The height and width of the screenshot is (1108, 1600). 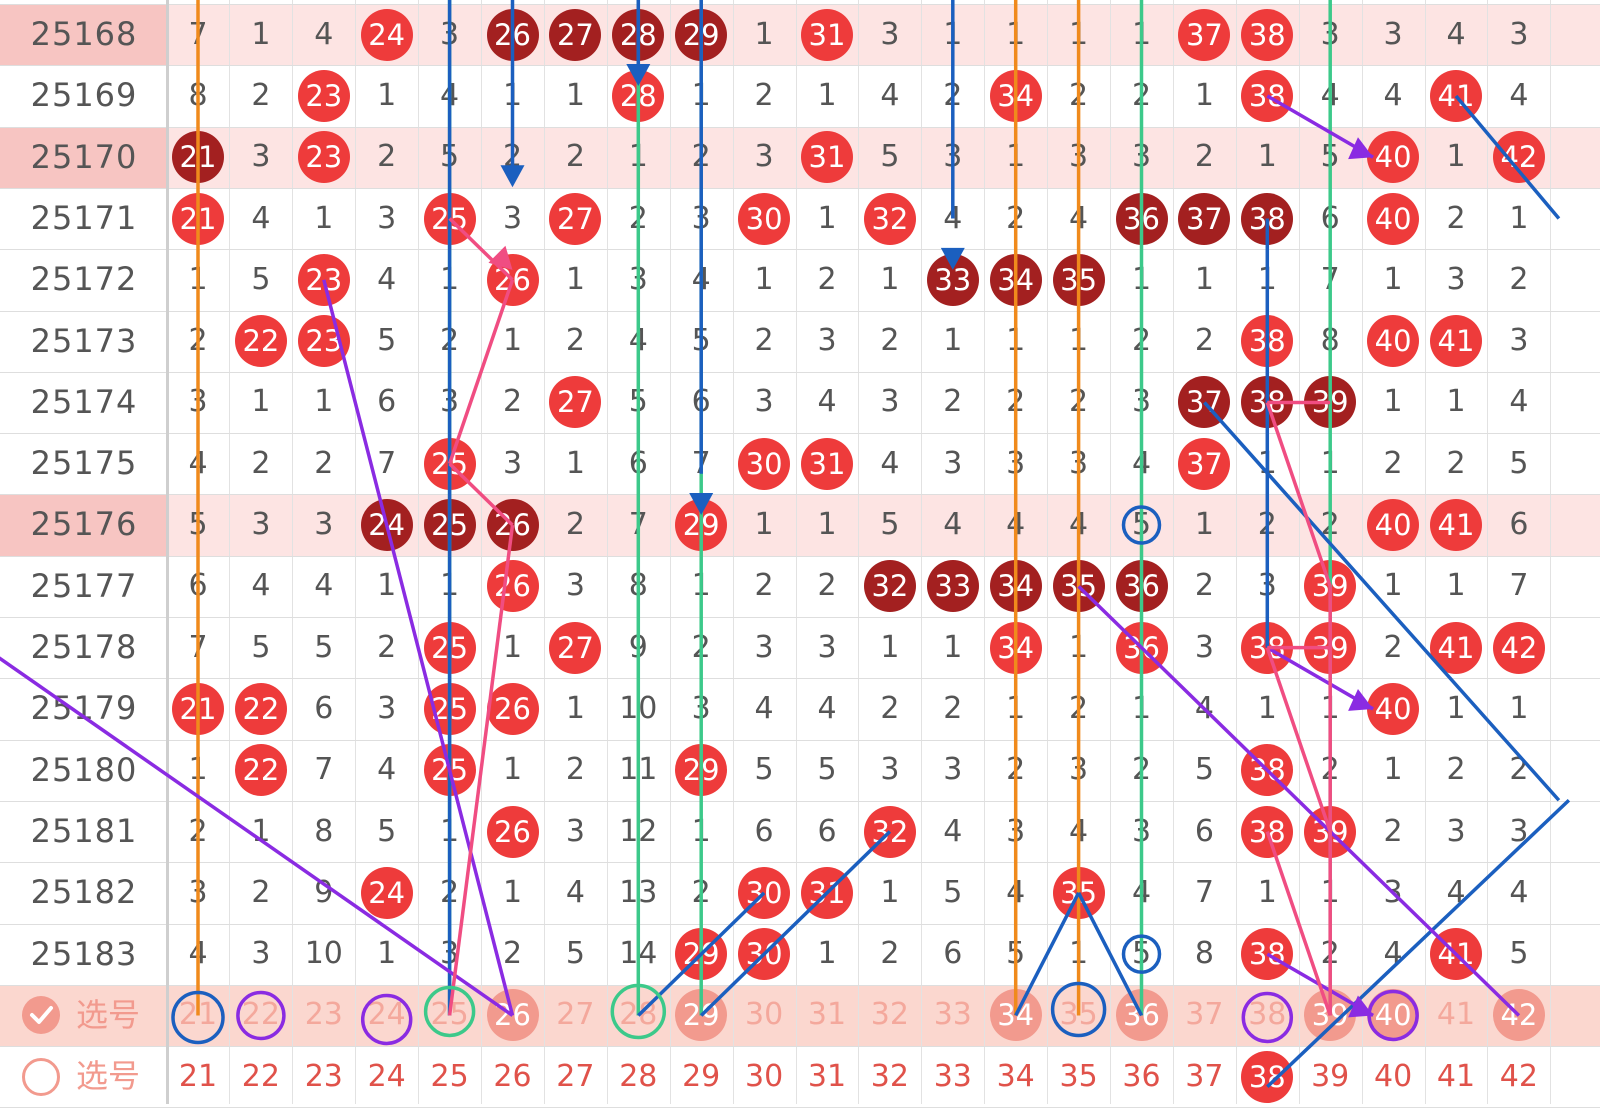 What do you see at coordinates (512, 1015) in the screenshot?
I see `select-ball: 26` at bounding box center [512, 1015].